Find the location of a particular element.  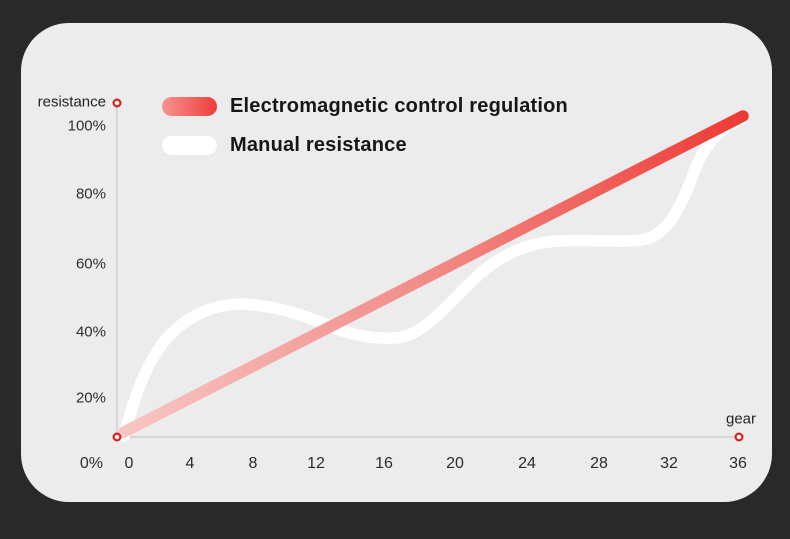

x-tick-28: 28 is located at coordinates (599, 463).